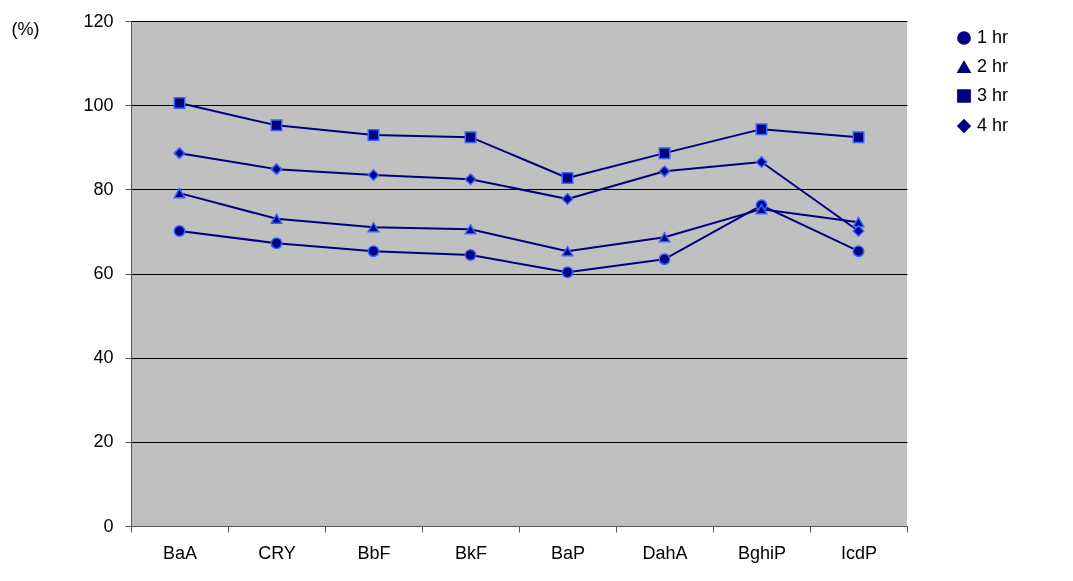 Image resolution: width=1073 pixels, height=581 pixels. I want to click on x-tick-label: CRY, so click(277, 552).